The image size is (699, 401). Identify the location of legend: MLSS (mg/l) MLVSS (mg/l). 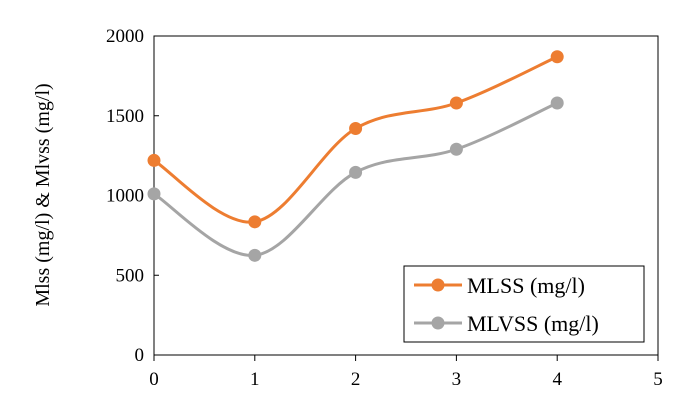
(524, 304).